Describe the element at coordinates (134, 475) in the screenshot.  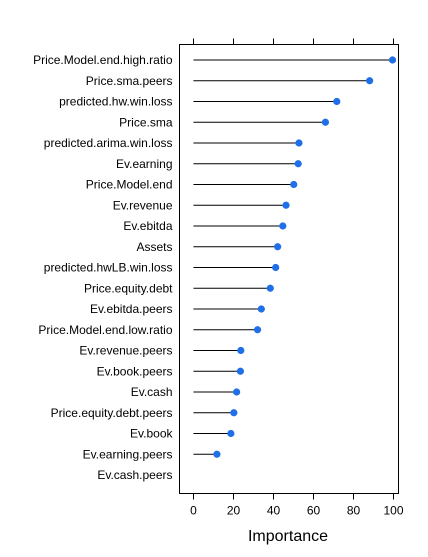
I see `category-label: Ev.cash.peers` at that location.